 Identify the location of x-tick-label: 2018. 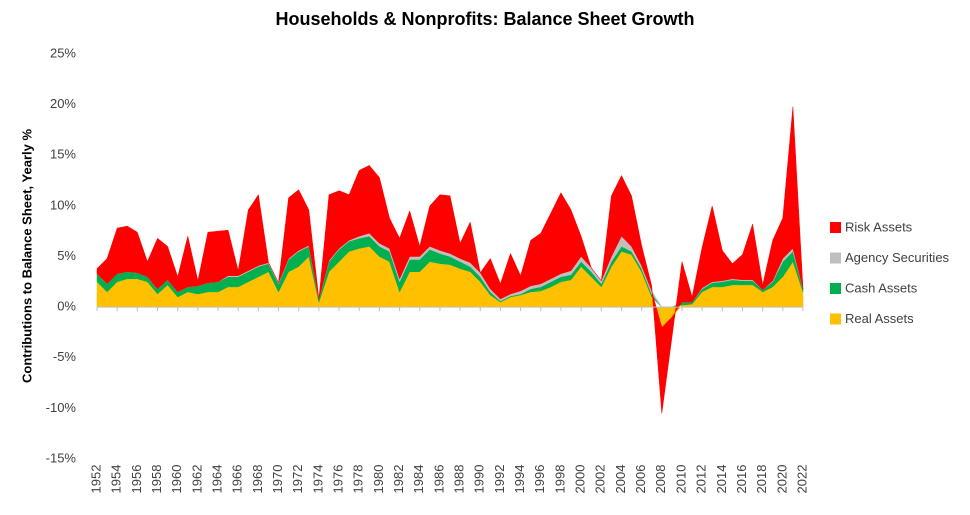
(761, 479).